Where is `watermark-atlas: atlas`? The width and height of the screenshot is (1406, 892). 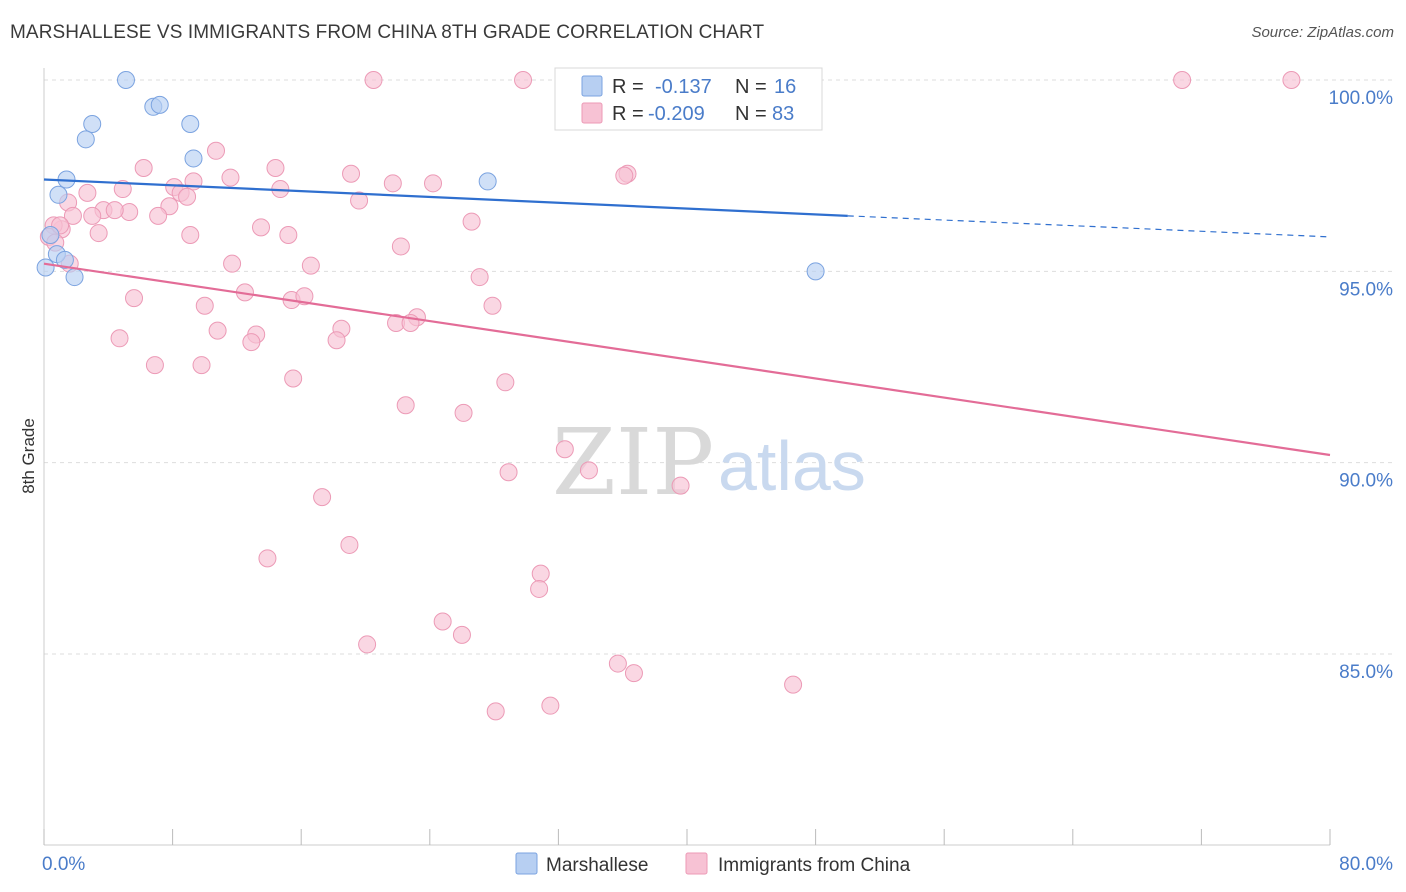 watermark-atlas: atlas is located at coordinates (792, 466).